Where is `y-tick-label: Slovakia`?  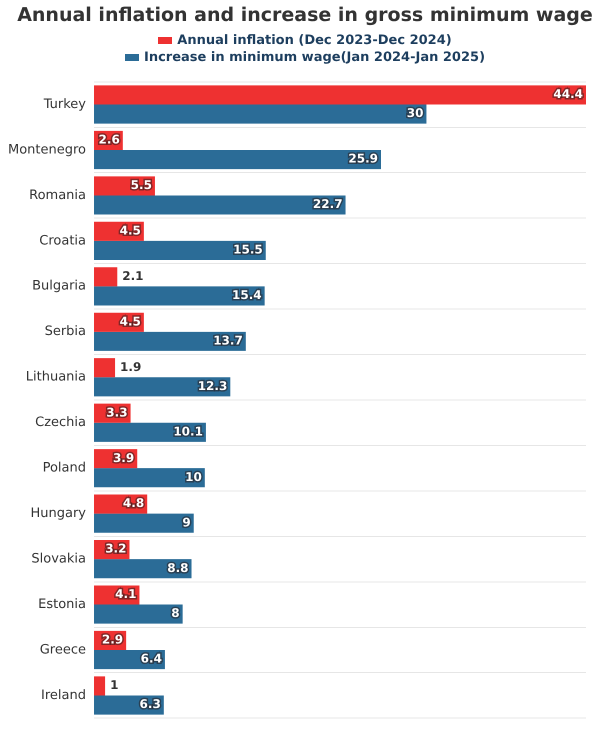 y-tick-label: Slovakia is located at coordinates (58, 558).